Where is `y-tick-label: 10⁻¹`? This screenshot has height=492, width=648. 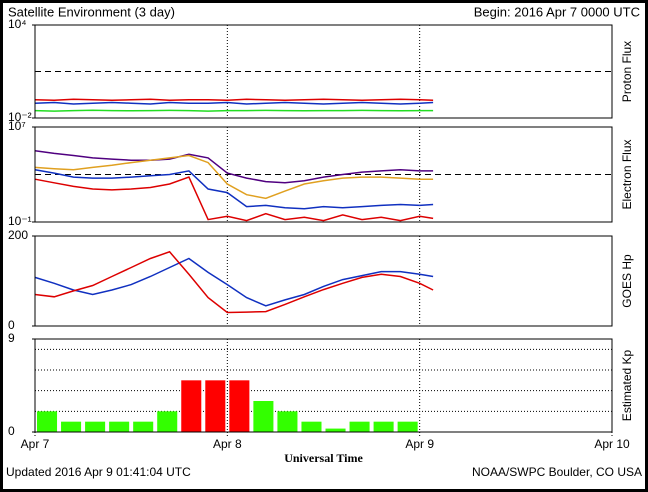 y-tick-label: 10⁻¹ is located at coordinates (20, 221).